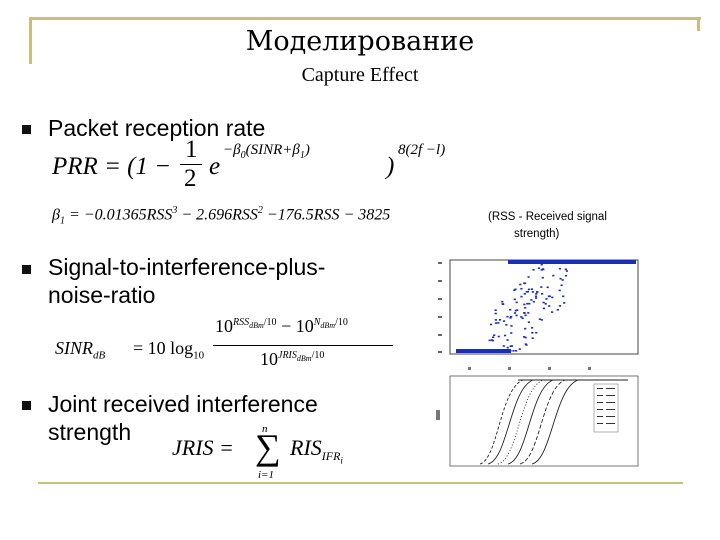 The image size is (720, 540). I want to click on sinr-num-exp1: RSS, so click(241, 322).